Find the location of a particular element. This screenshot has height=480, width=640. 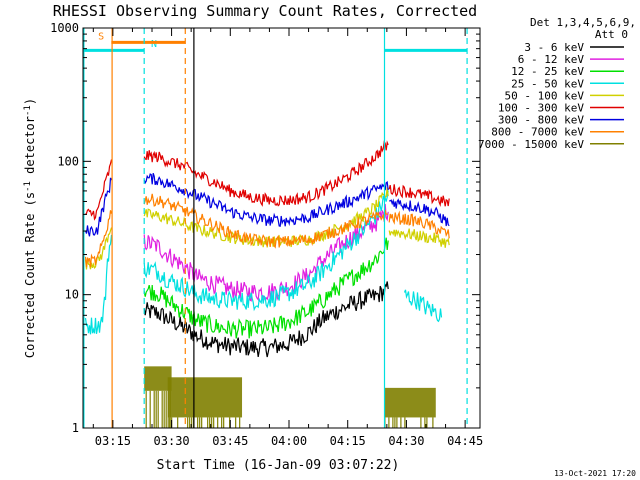

y-axis-label-part: ) is located at coordinates (30, 101).